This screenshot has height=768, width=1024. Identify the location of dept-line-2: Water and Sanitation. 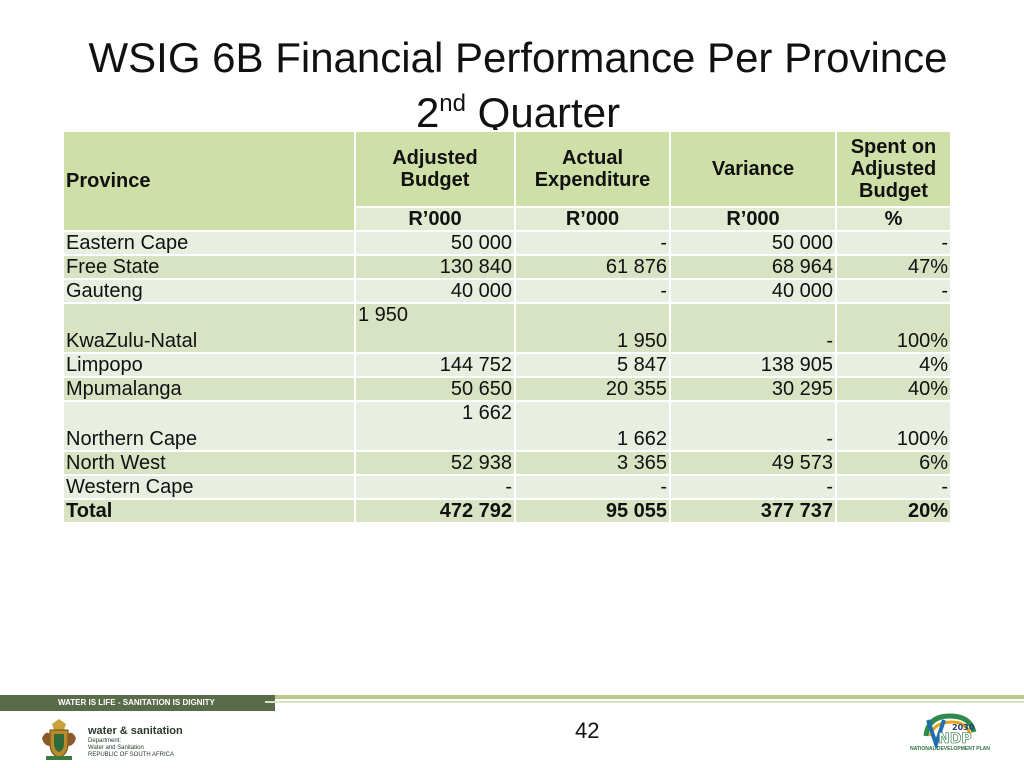
(116, 748).